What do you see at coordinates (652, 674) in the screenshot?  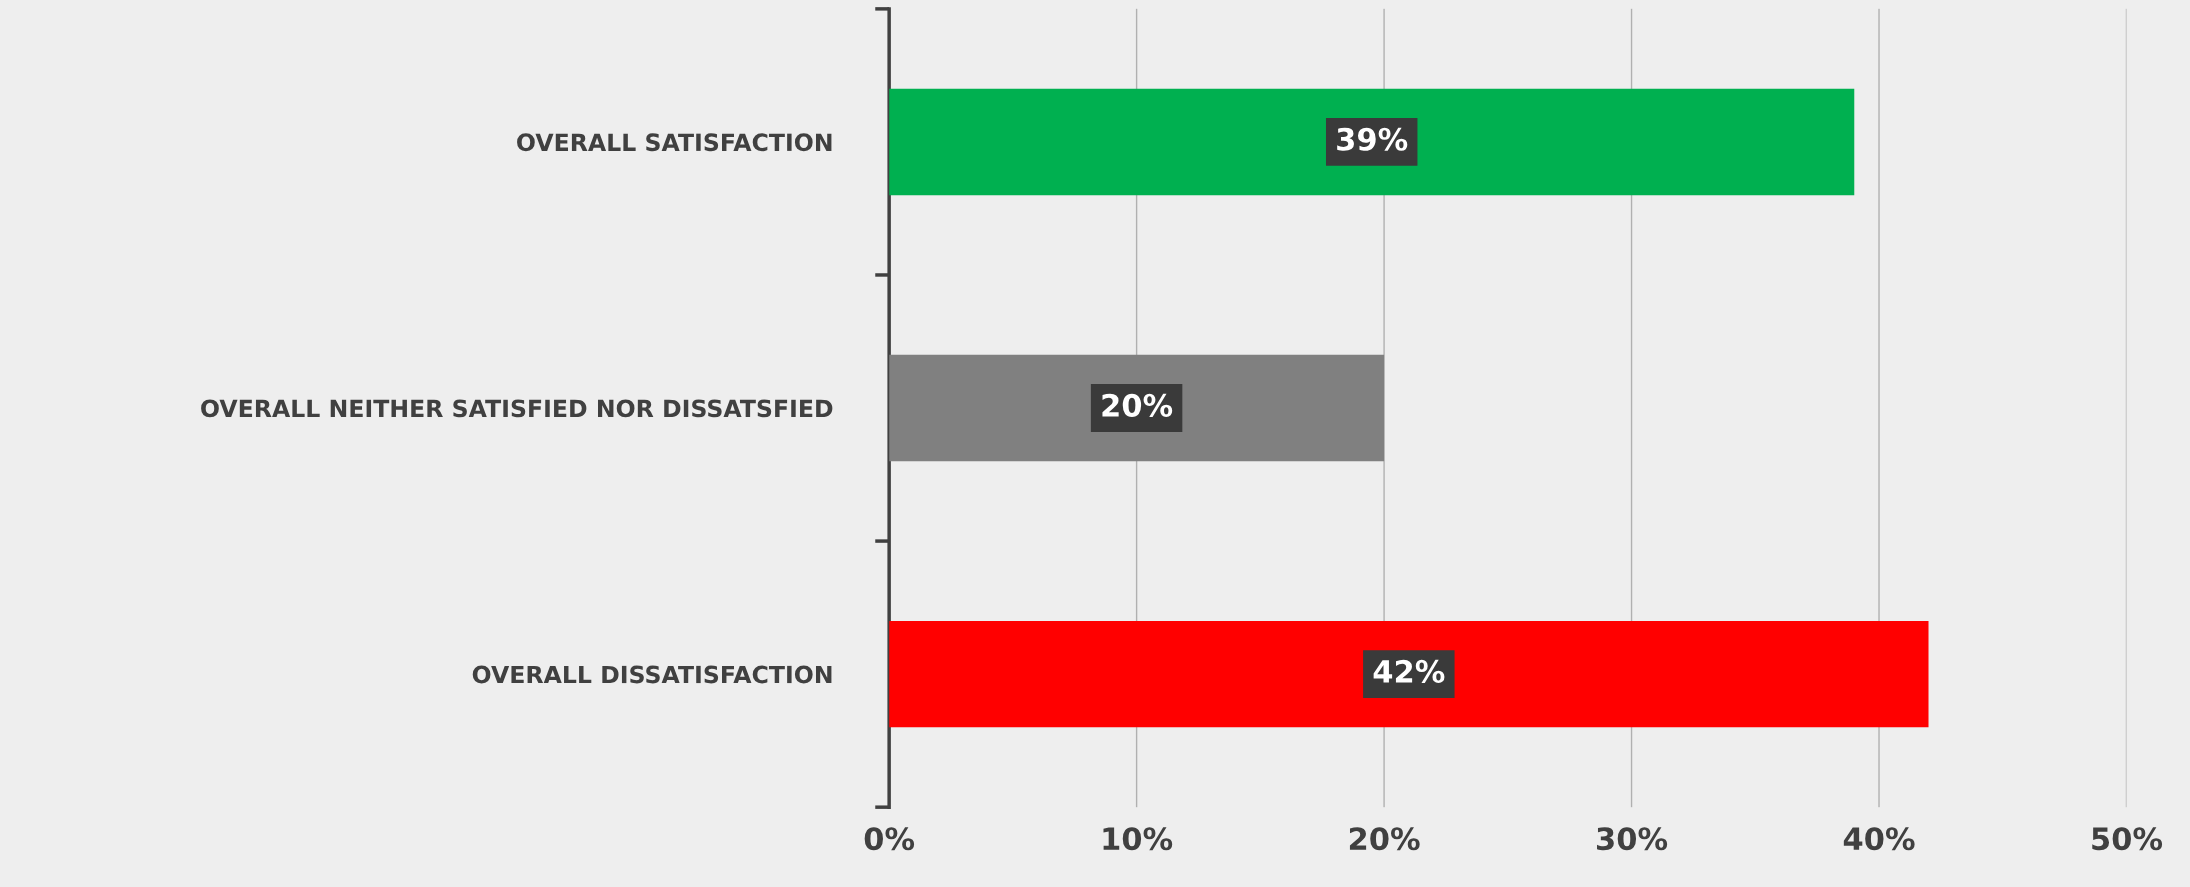 I see `y-tick-label: OVERALL DISSATISFACTION` at bounding box center [652, 674].